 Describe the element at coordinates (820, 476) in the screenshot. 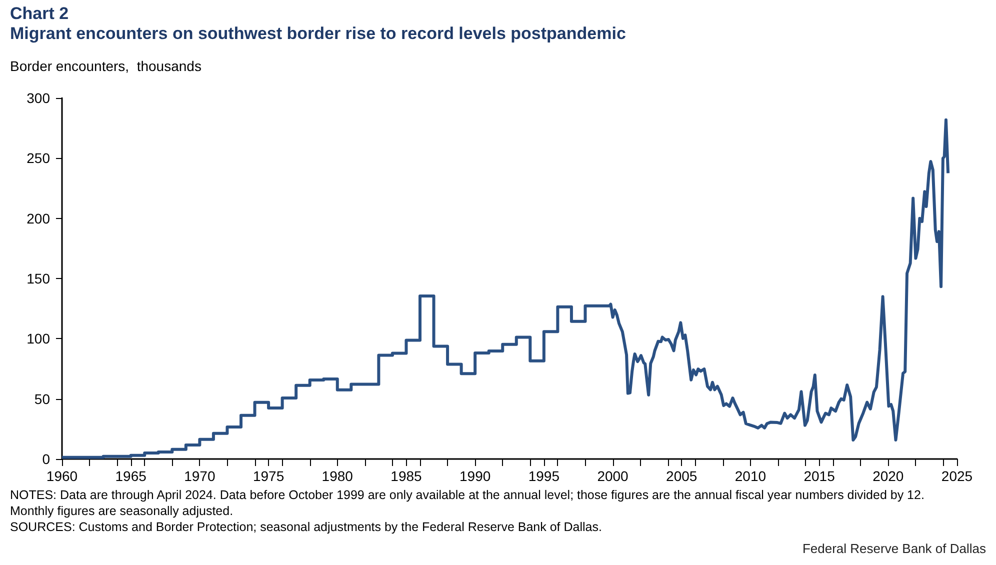

I see `x-tick-label: 2015` at that location.